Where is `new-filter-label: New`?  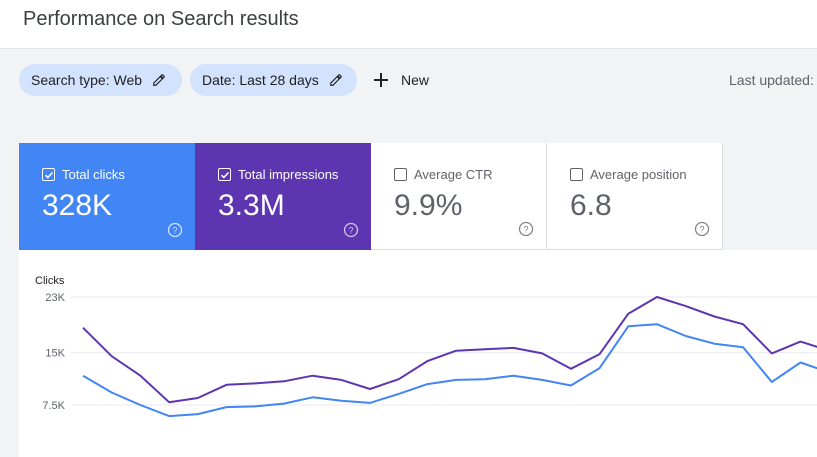 new-filter-label: New is located at coordinates (415, 80).